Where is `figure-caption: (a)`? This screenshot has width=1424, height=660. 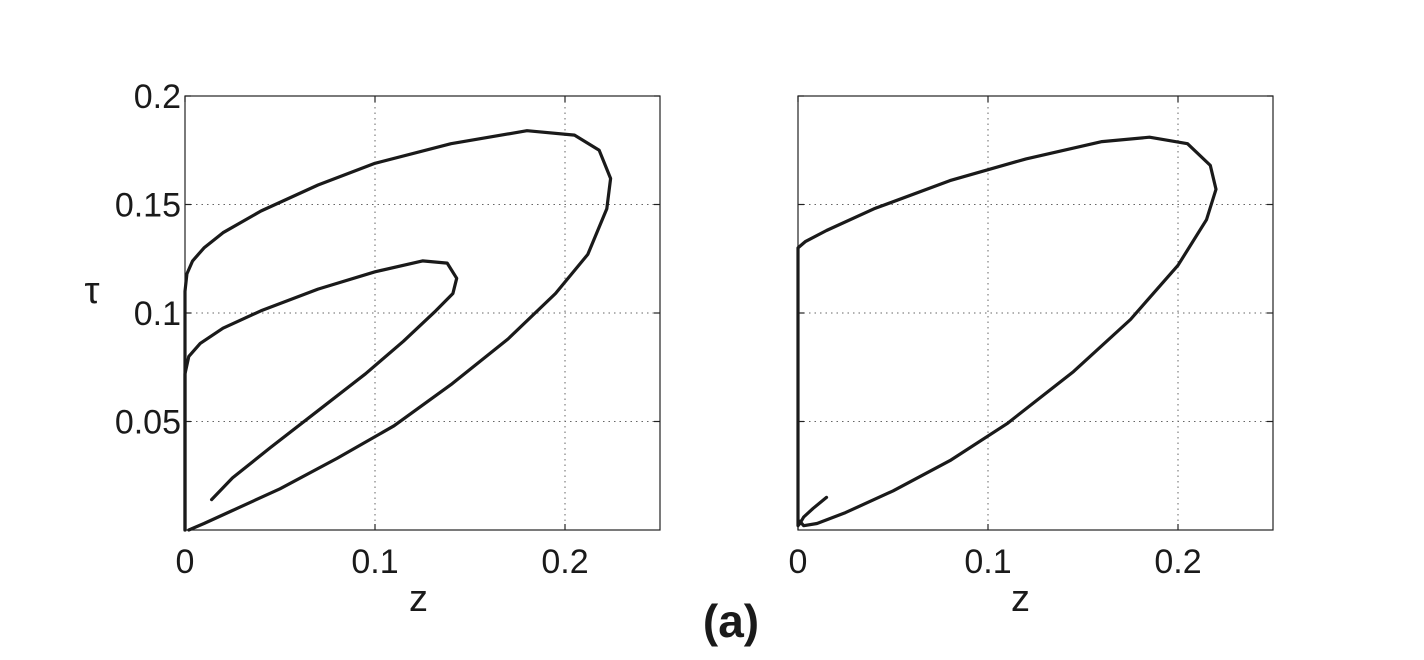 figure-caption: (a) is located at coordinates (731, 621).